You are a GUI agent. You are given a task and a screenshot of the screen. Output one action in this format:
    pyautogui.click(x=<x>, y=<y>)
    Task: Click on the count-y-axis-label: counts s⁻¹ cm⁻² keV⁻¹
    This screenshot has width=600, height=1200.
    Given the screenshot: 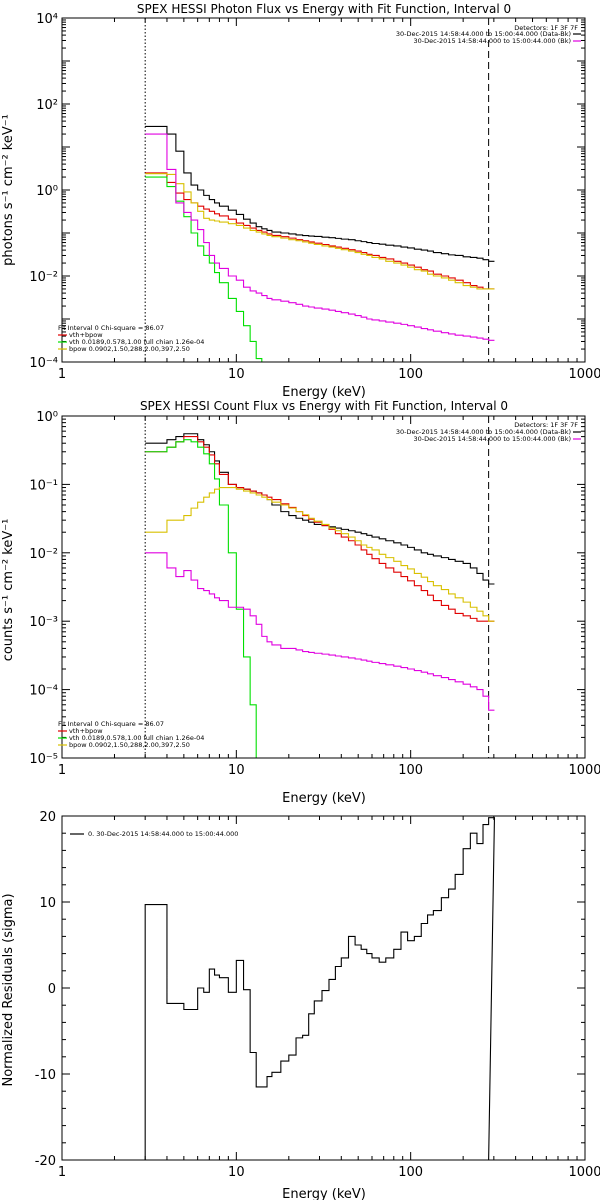 What is the action you would take?
    pyautogui.click(x=8, y=590)
    